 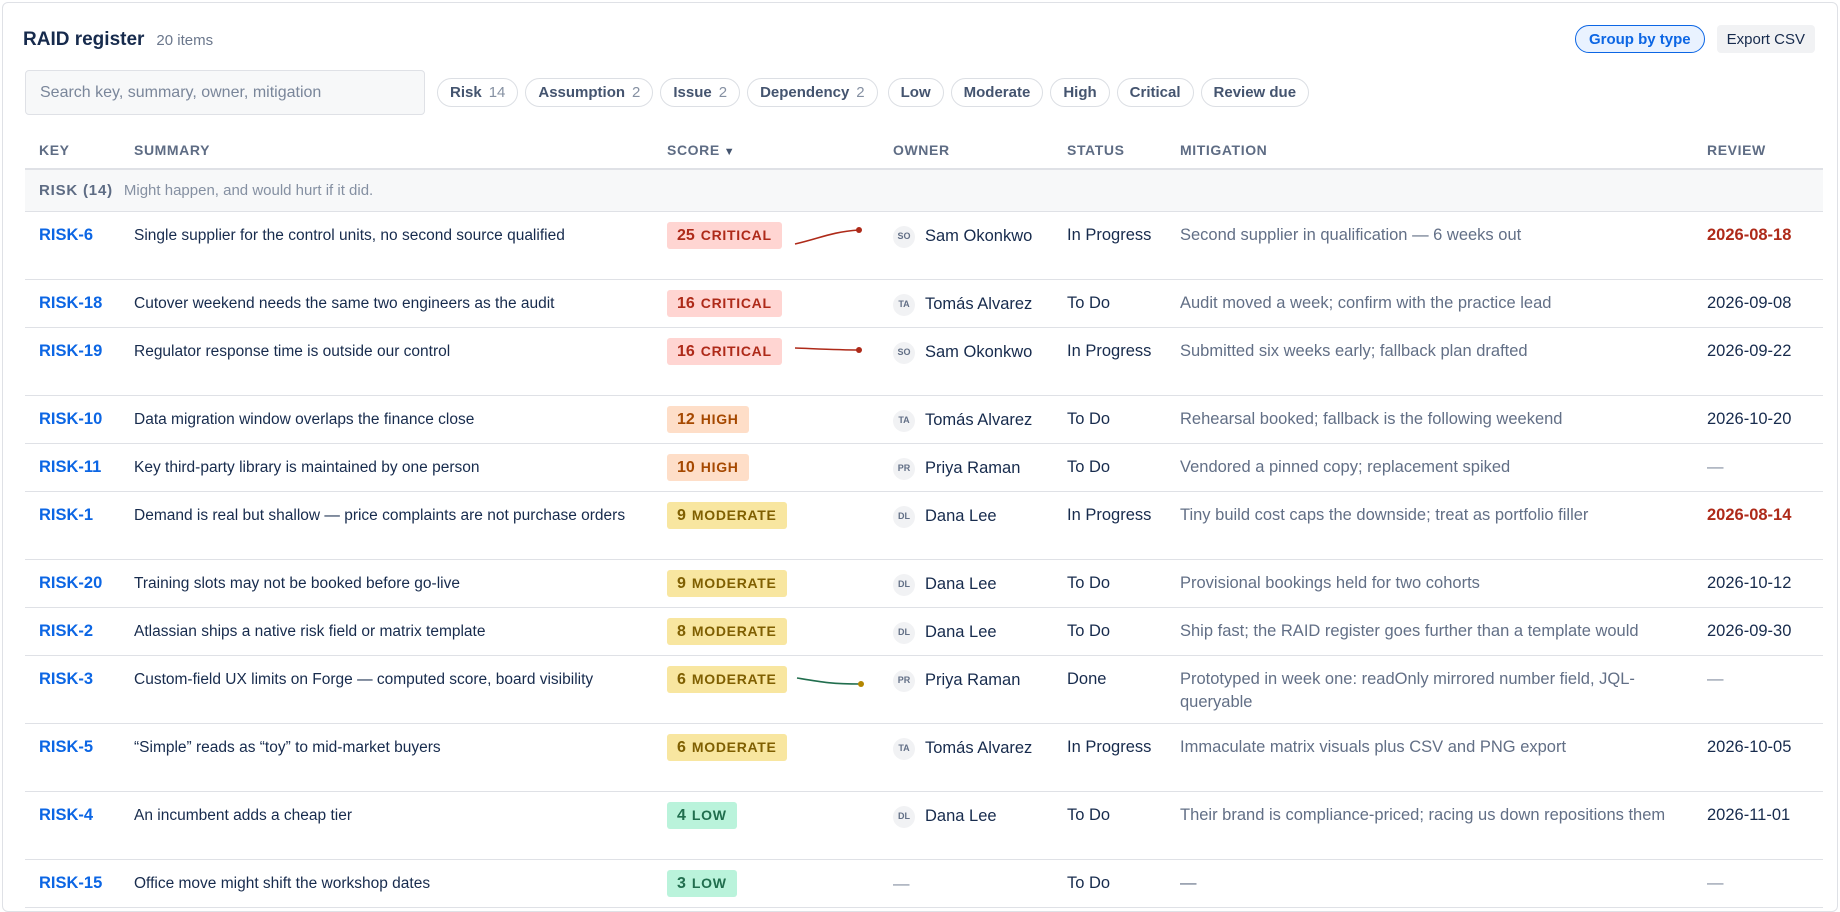 I want to click on column-header-status: STATUS, so click(x=1096, y=150).